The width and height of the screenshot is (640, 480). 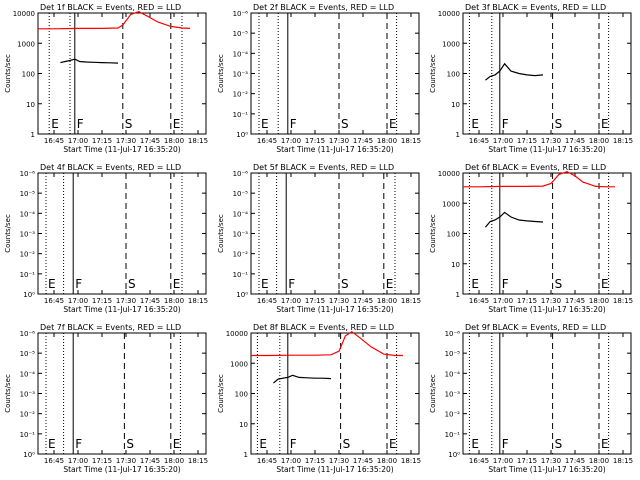 What do you see at coordinates (110, 327) in the screenshot?
I see `panel-title: Det 7f BLACK = Events, RED = LLD` at bounding box center [110, 327].